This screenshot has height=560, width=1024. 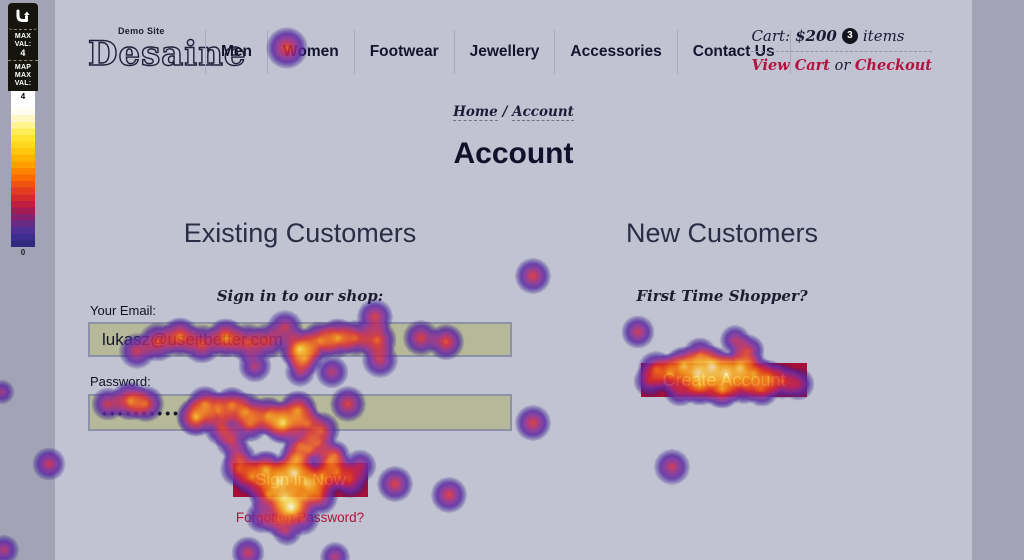 I want to click on forgot-password-row: Forgotten Password?, so click(x=300, y=518).